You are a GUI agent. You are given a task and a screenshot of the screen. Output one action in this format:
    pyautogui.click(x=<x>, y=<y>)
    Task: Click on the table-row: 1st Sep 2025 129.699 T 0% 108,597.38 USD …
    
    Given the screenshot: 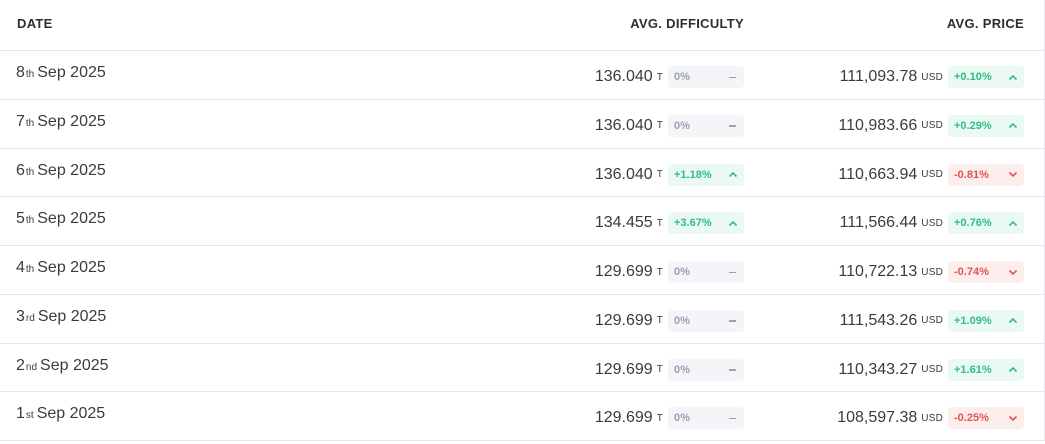 What is the action you would take?
    pyautogui.click(x=522, y=416)
    